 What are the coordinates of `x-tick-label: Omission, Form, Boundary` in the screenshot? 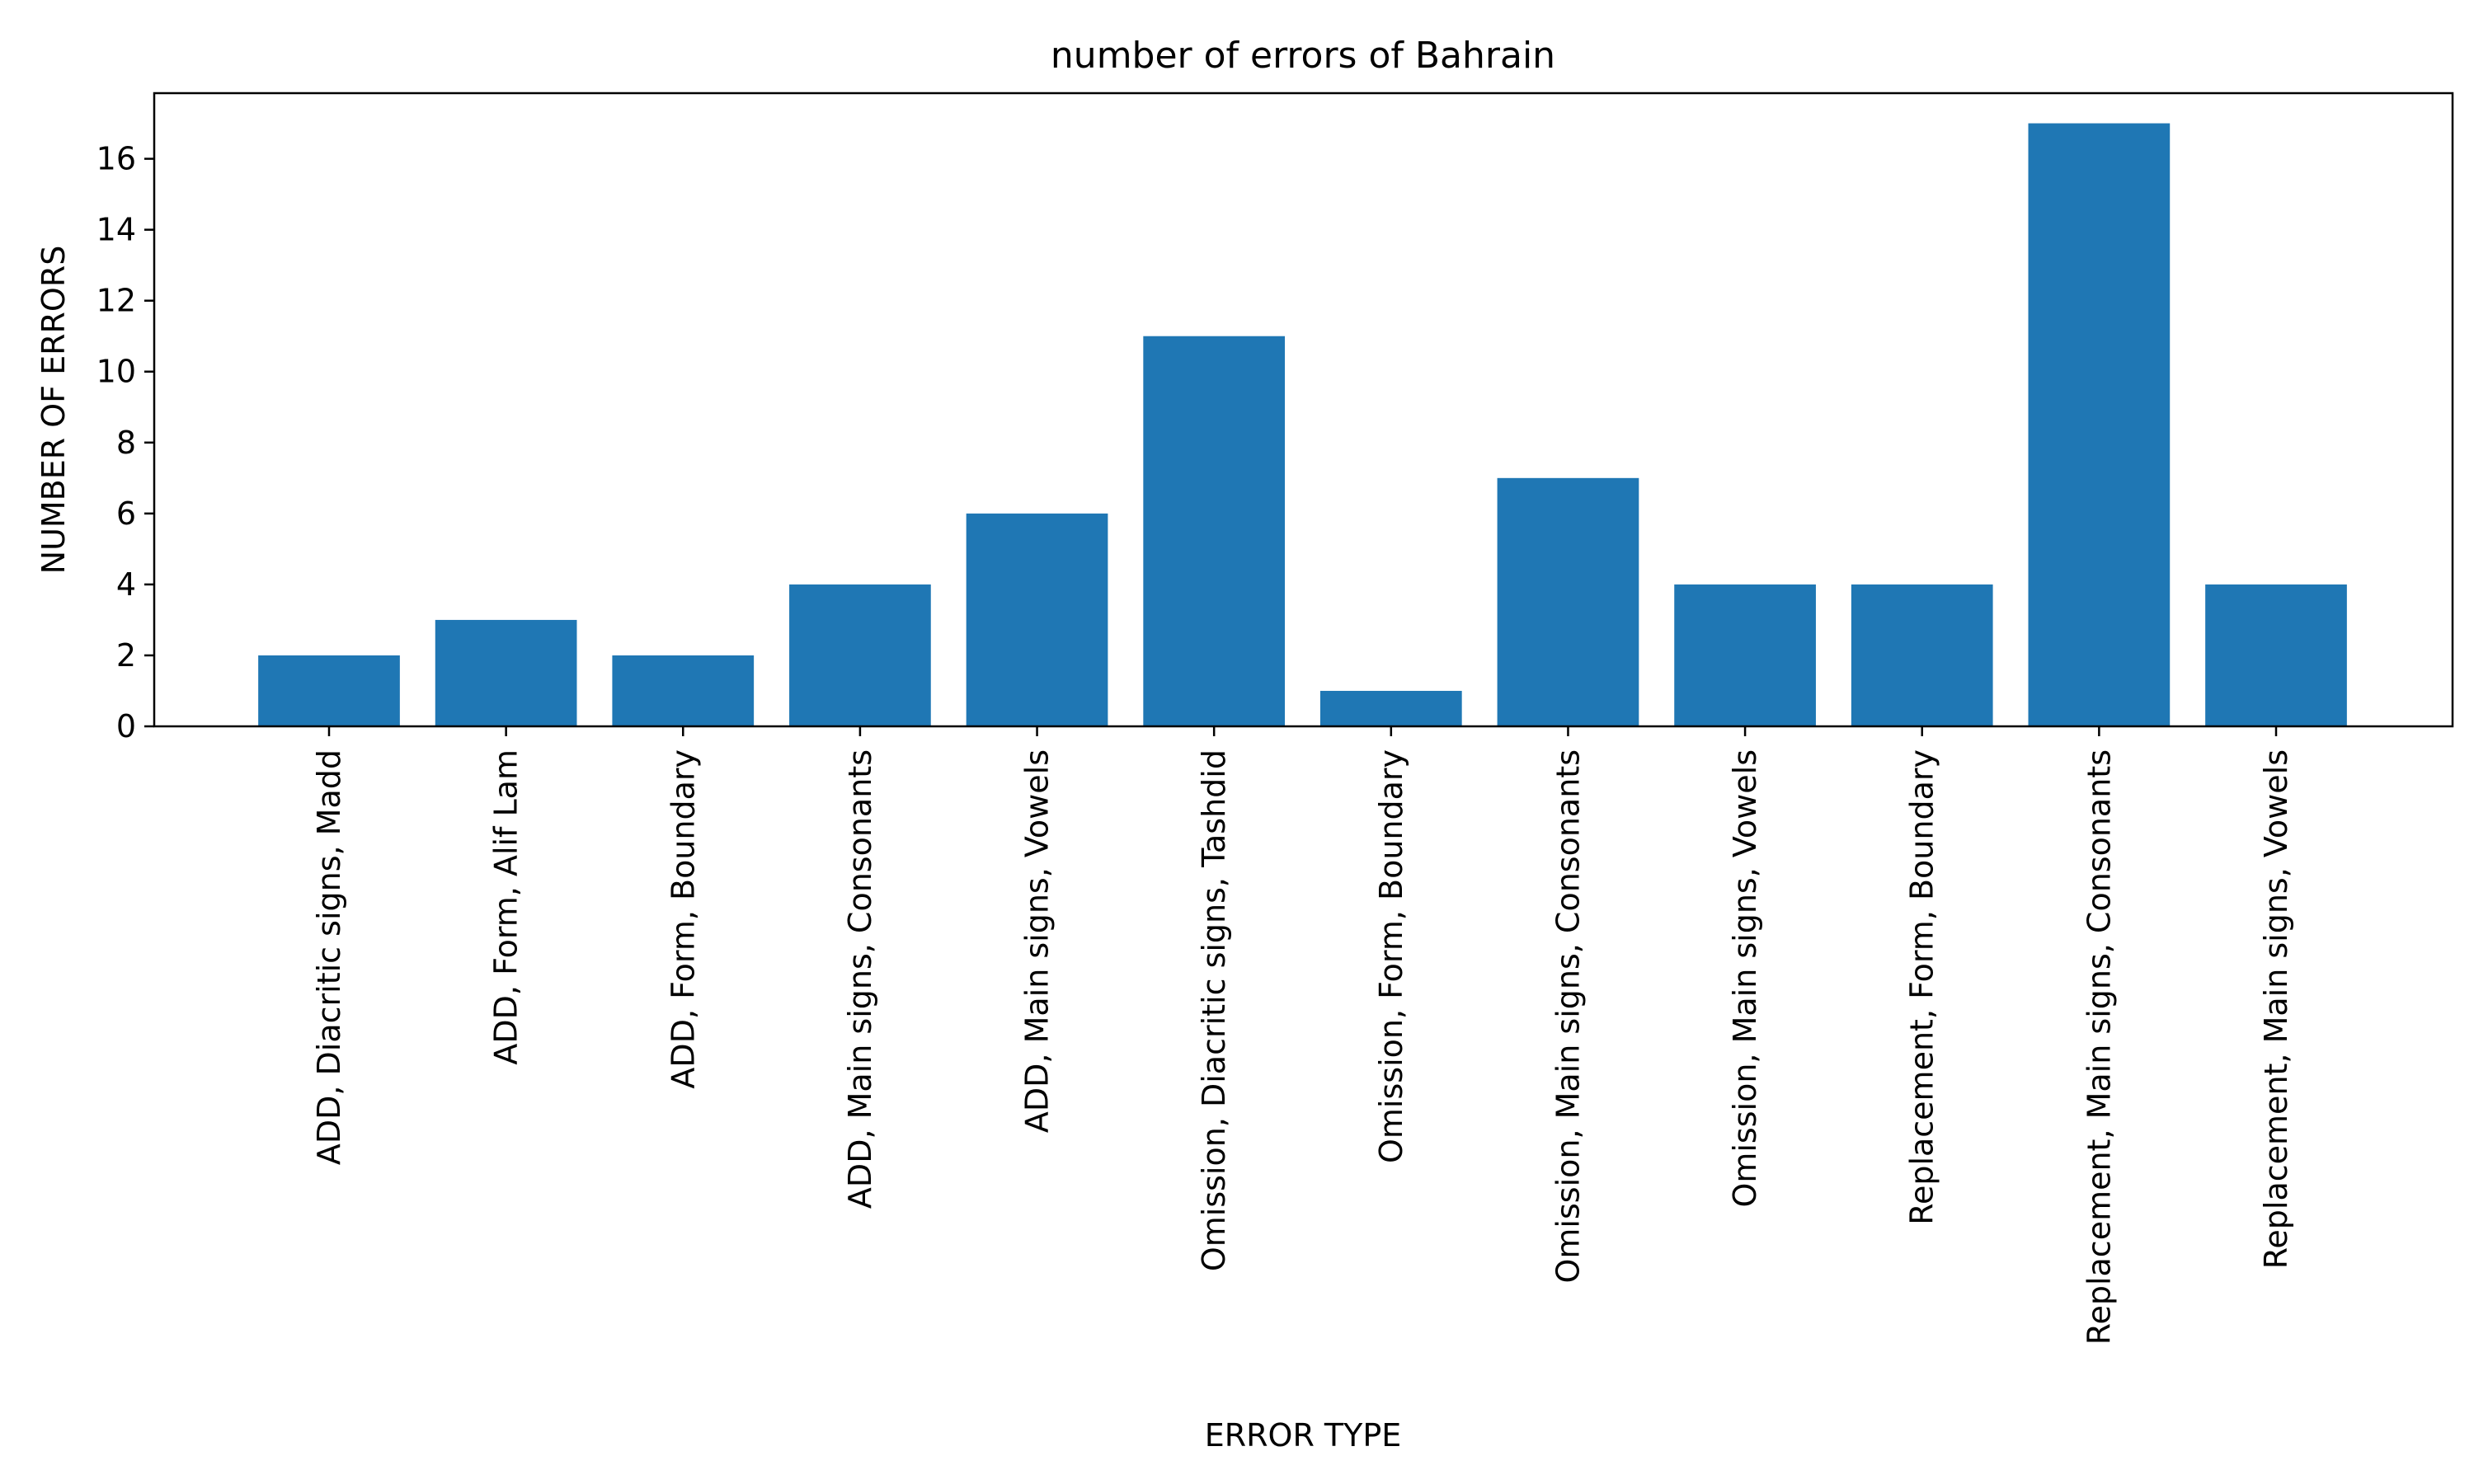 It's located at (1391, 956).